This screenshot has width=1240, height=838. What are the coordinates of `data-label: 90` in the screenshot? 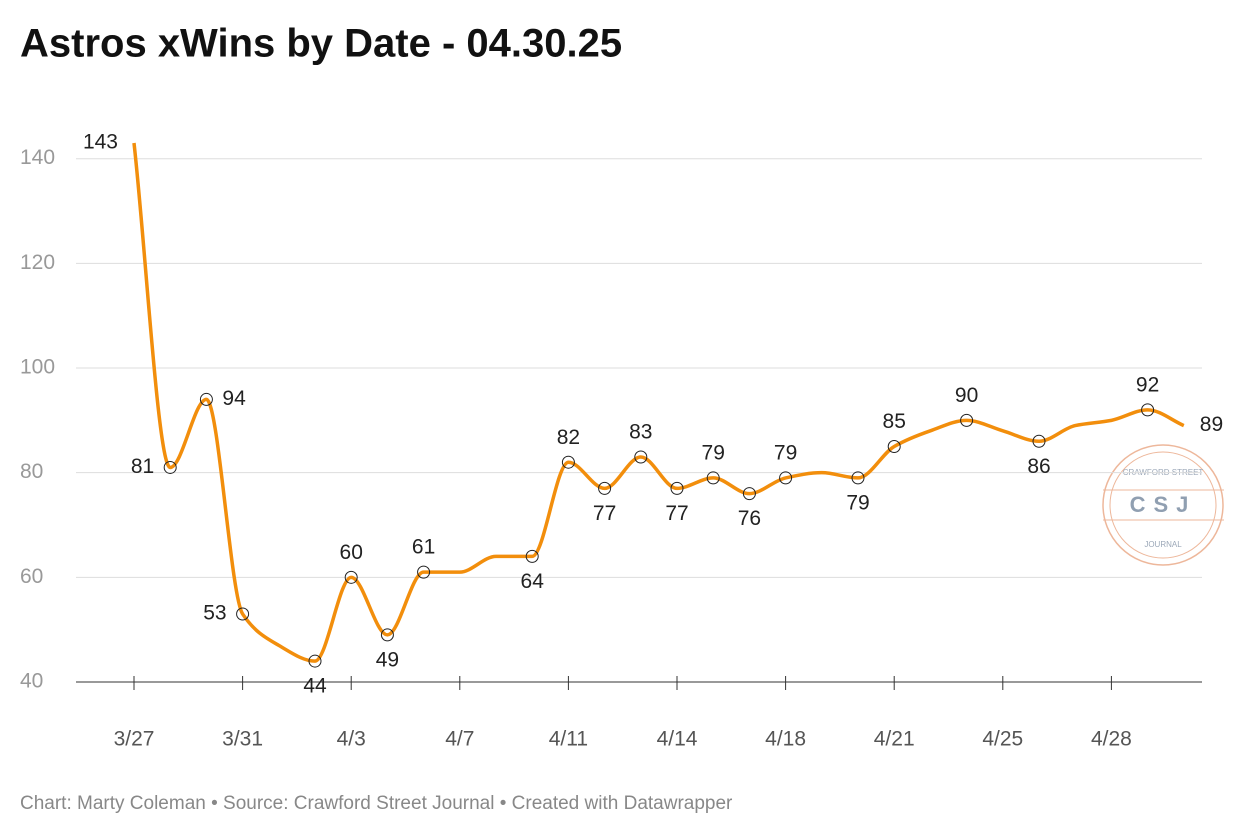 It's located at (966, 395).